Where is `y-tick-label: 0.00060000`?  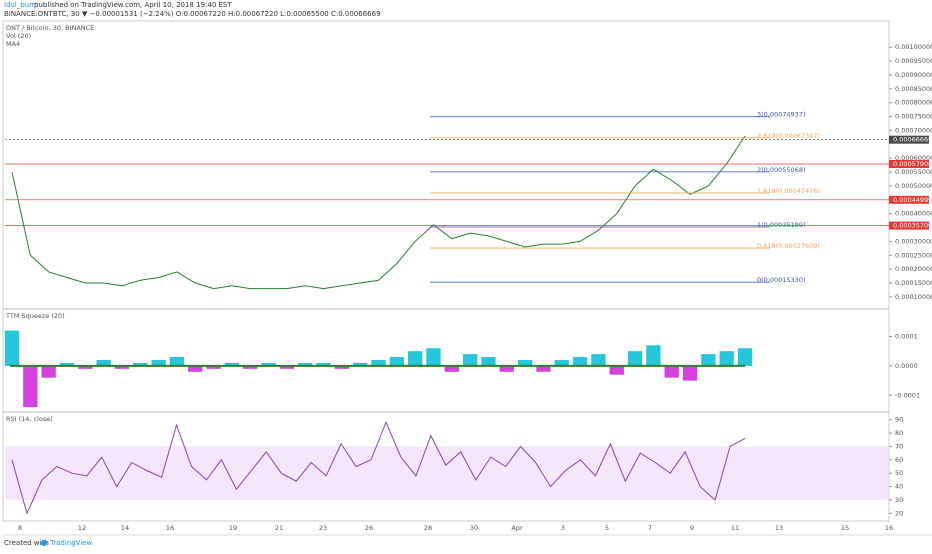 y-tick-label: 0.00060000 is located at coordinates (913, 158).